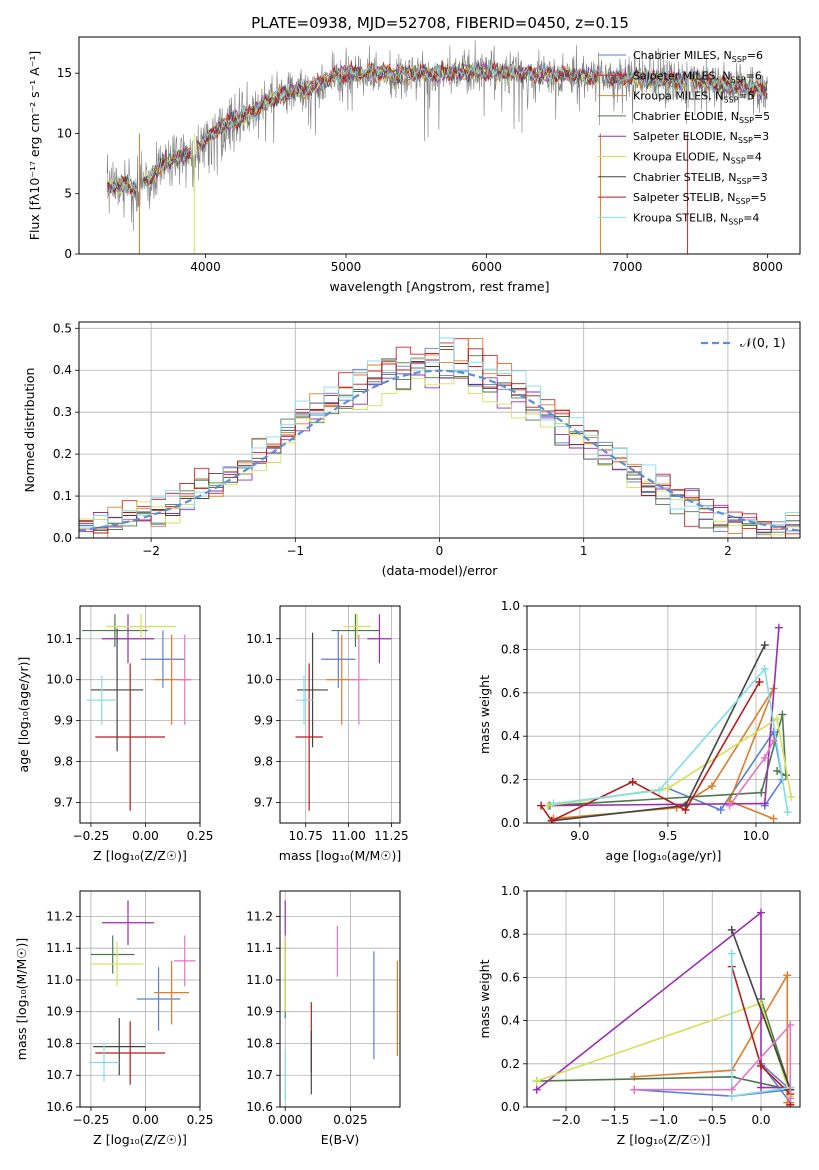  What do you see at coordinates (510, 649) in the screenshot?
I see `y-tick-label: 0.8` at bounding box center [510, 649].